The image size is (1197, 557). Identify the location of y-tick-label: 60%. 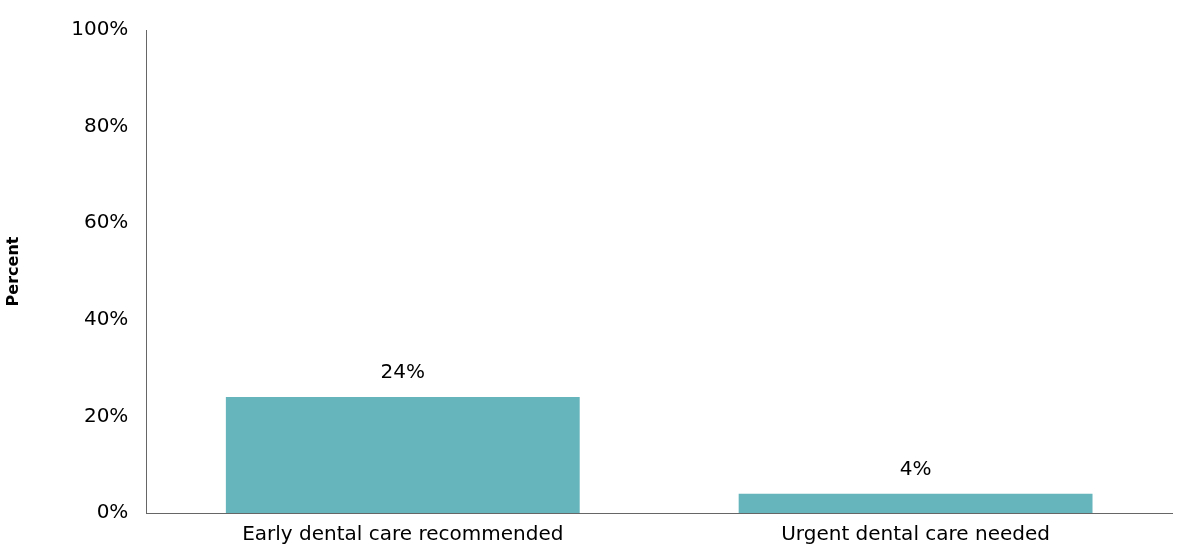
(106, 221).